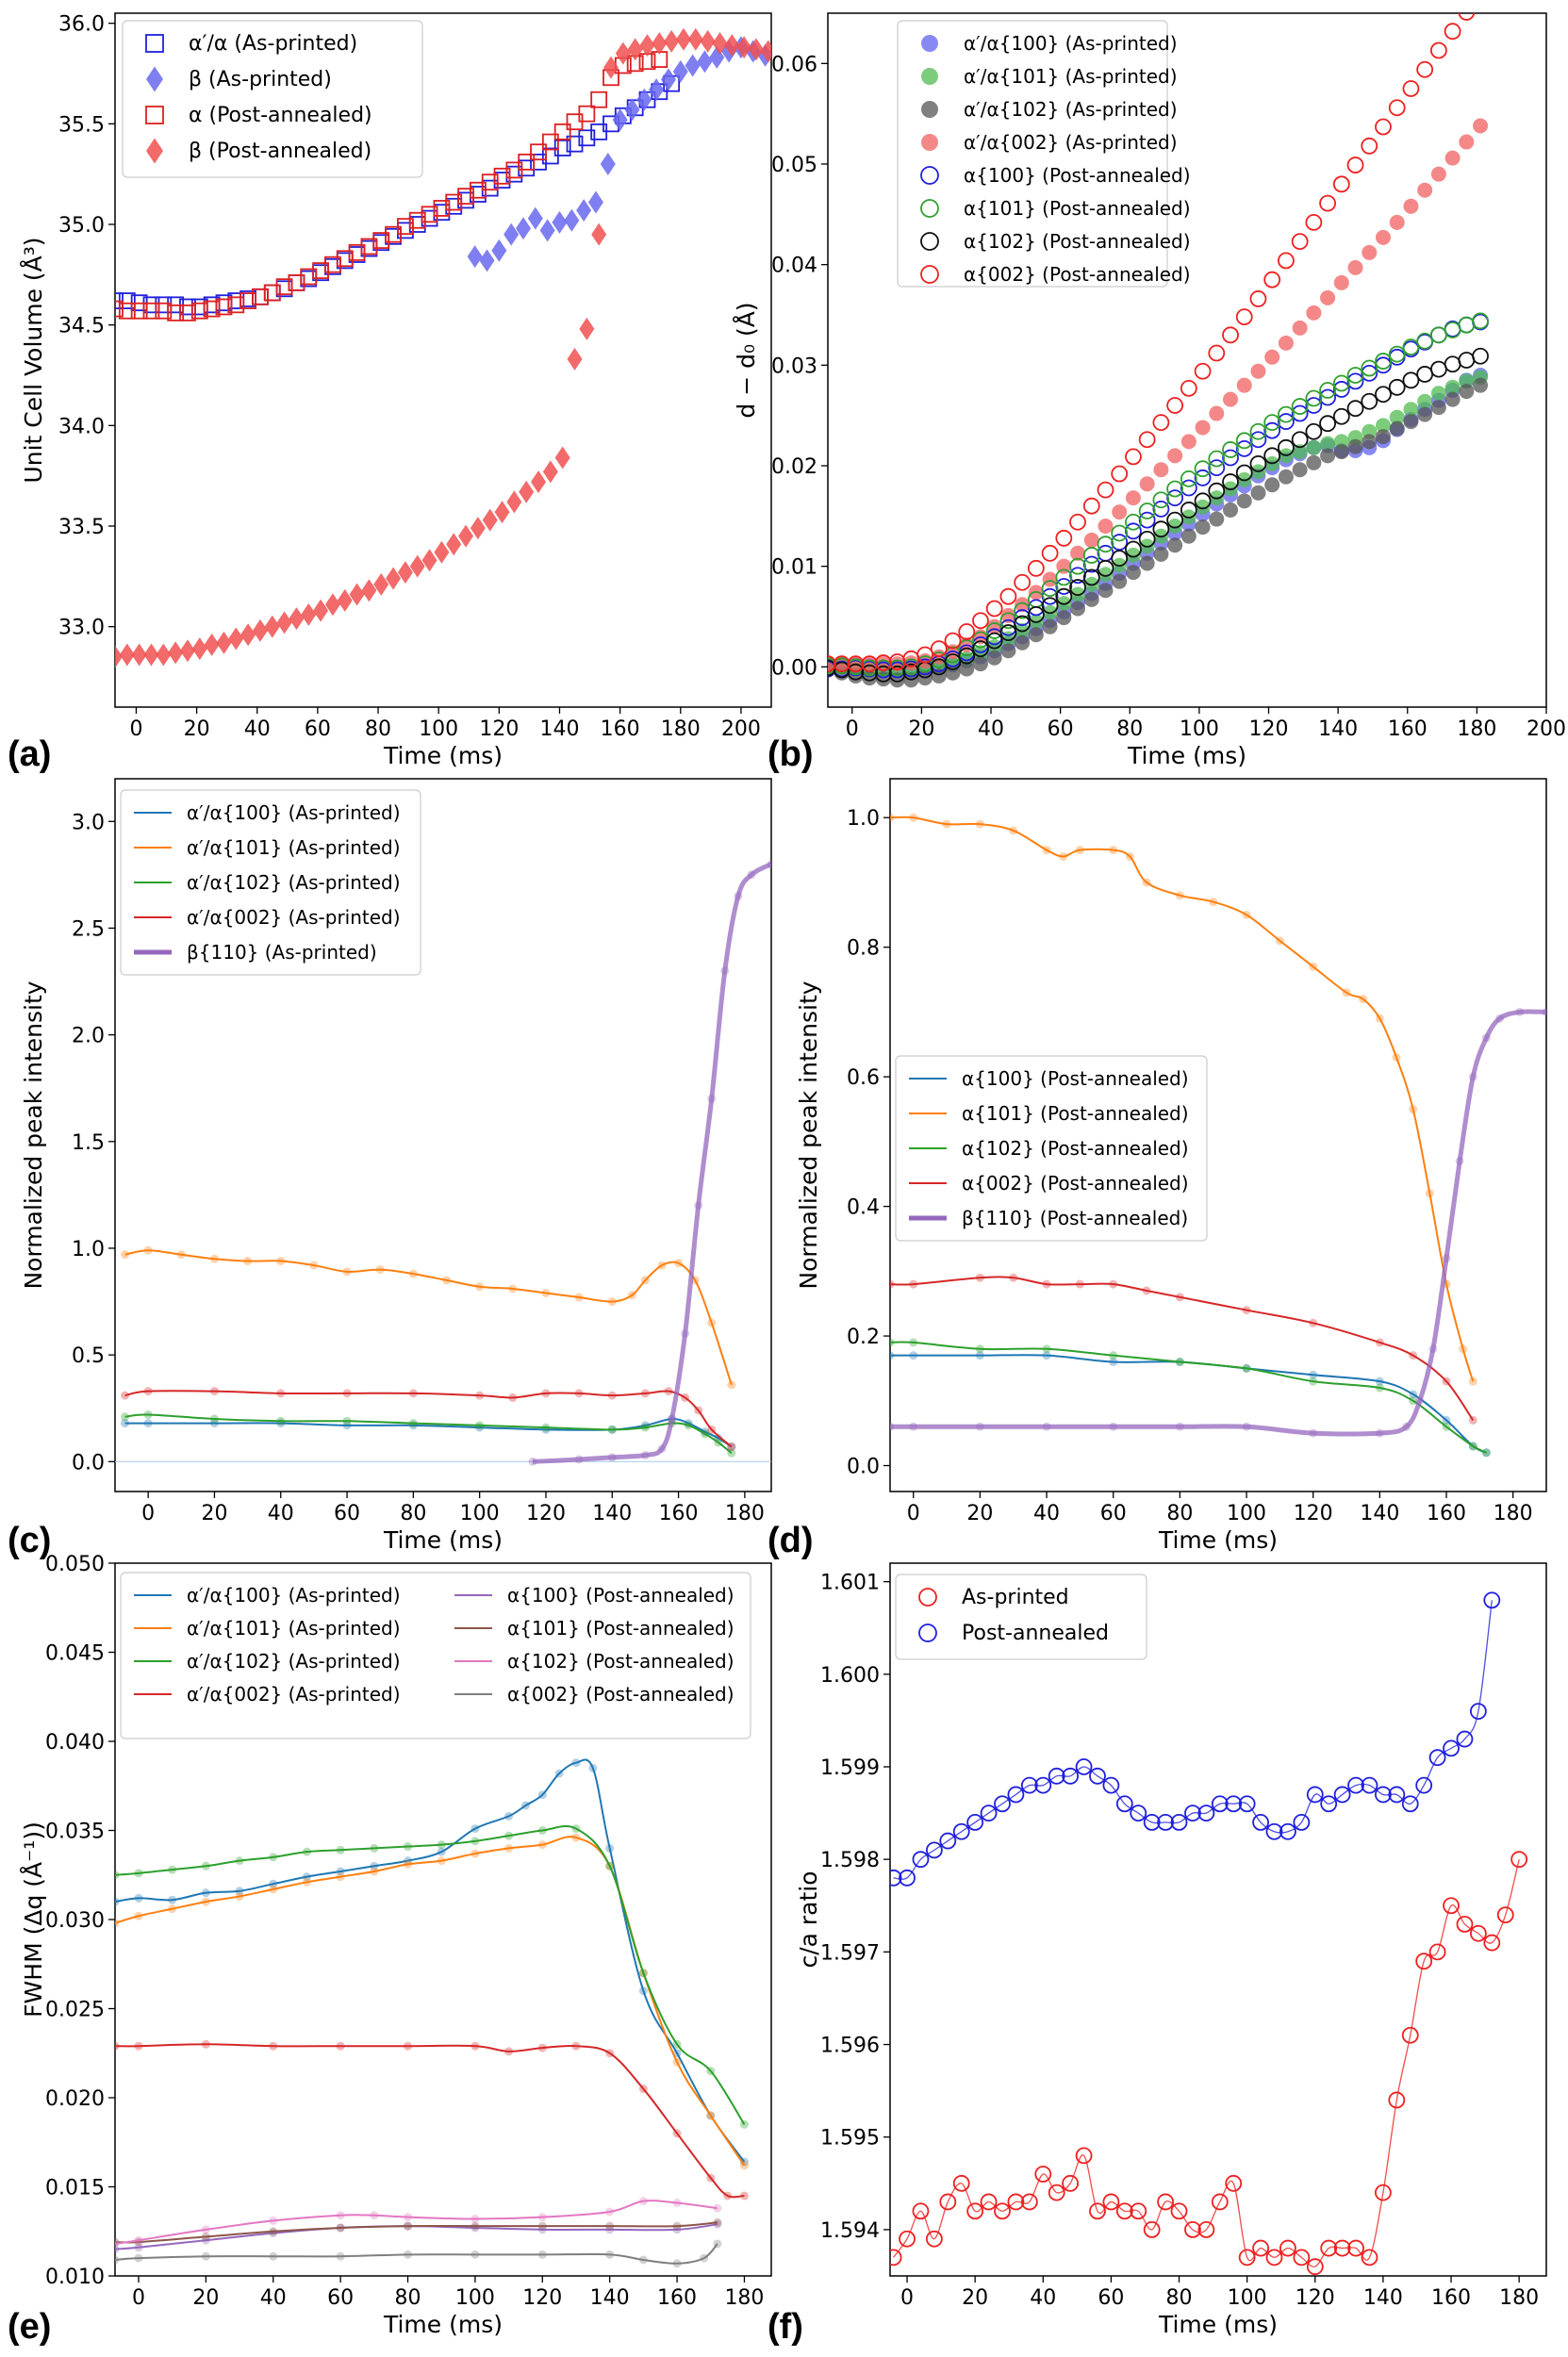  What do you see at coordinates (850, 1676) in the screenshot?
I see `y-tick-label: 1.600` at bounding box center [850, 1676].